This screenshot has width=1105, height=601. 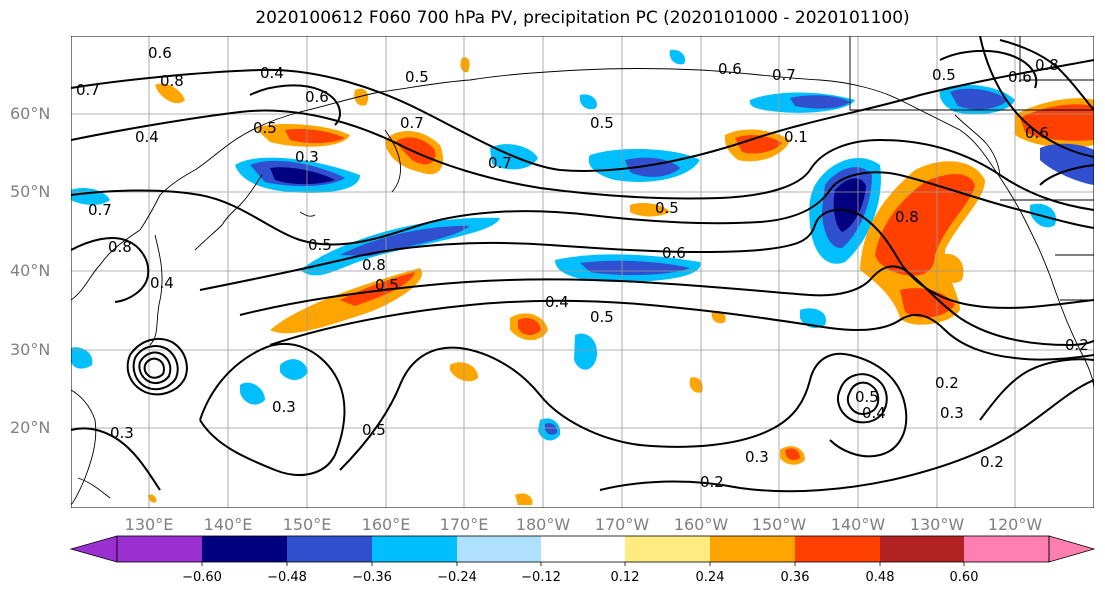 What do you see at coordinates (1015, 524) in the screenshot?
I see `lon-label: 120°W` at bounding box center [1015, 524].